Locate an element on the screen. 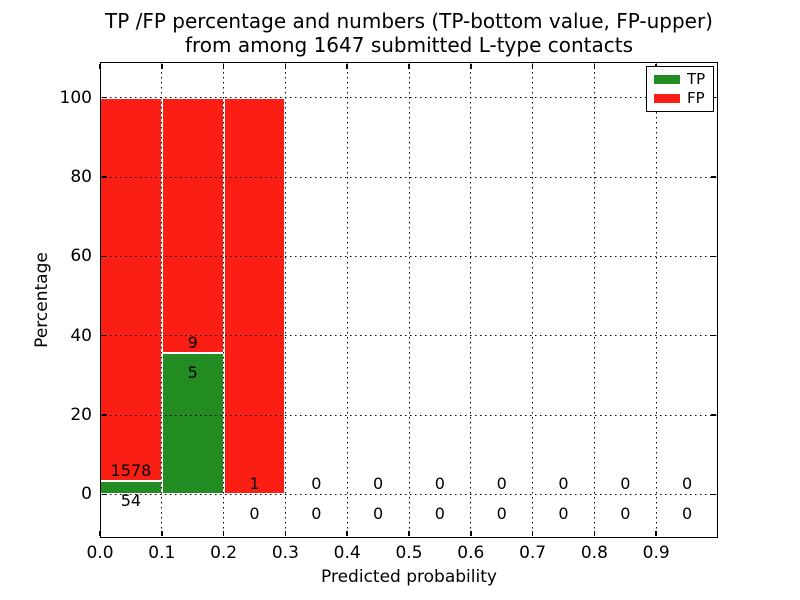 The image size is (800, 600). tp-count-label-bin7: 0 is located at coordinates (563, 514).